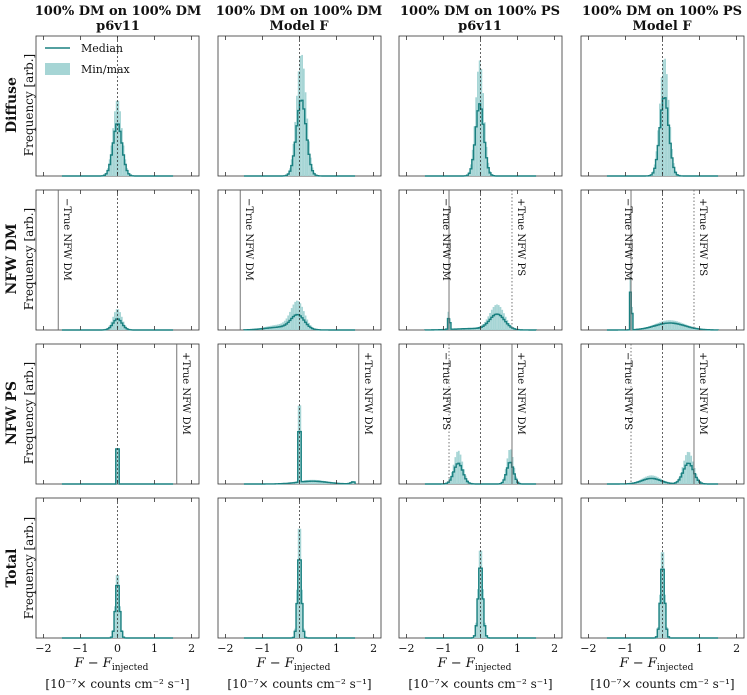 The height and width of the screenshot is (695, 747). Describe the element at coordinates (474, 664) in the screenshot. I see `x-axis-label-3: F − Finjected` at that location.